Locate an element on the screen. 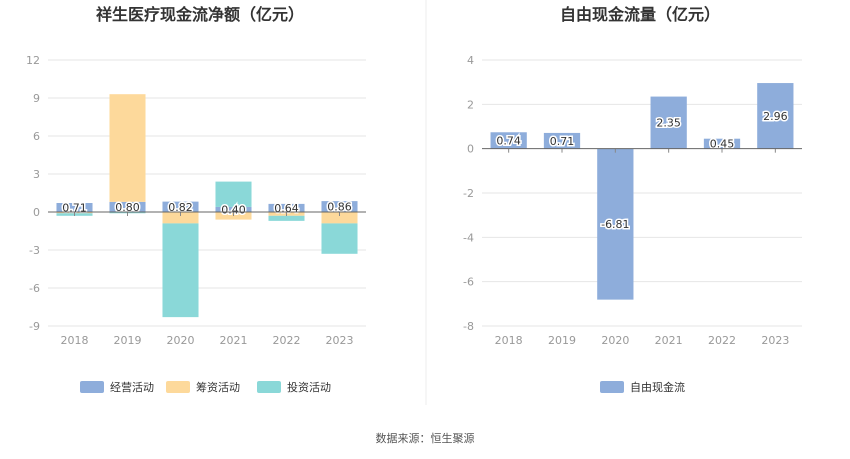  data-labels: 0.71 0.80 0.82 0.40 0.64 0.86 is located at coordinates (207, 208).